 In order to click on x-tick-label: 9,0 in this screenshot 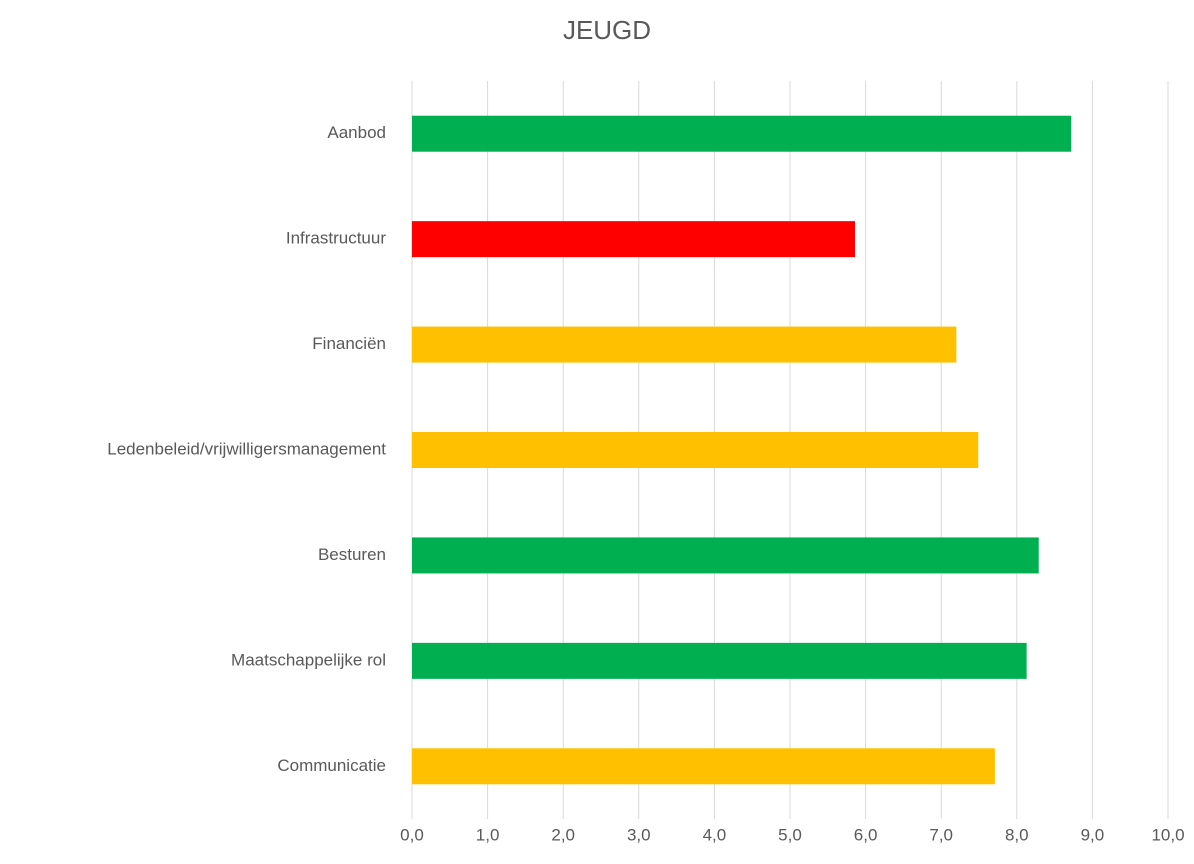, I will do `click(1093, 834)`.